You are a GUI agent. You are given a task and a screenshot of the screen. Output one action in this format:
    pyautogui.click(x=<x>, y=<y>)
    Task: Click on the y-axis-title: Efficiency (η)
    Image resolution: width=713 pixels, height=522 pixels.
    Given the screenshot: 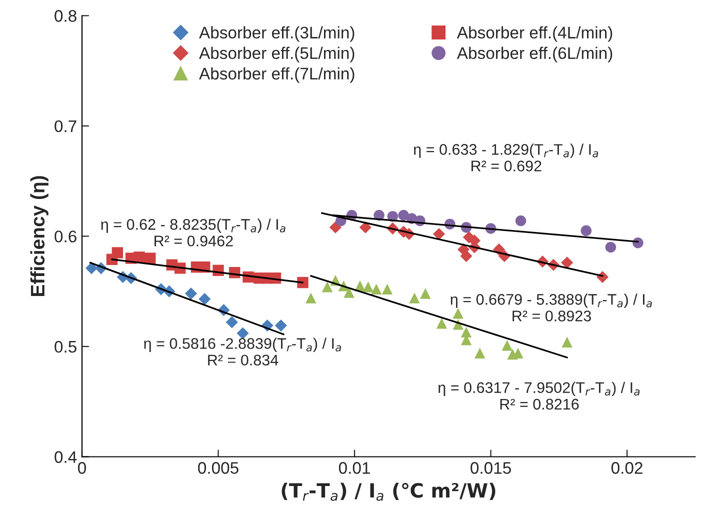 What is the action you would take?
    pyautogui.click(x=39, y=236)
    